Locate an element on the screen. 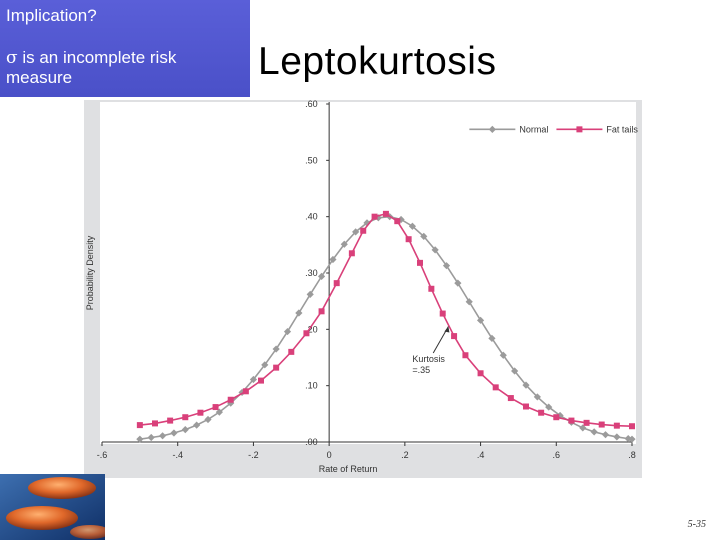 Image resolution: width=720 pixels, height=540 pixels. x-tick-label: .2 is located at coordinates (405, 455).